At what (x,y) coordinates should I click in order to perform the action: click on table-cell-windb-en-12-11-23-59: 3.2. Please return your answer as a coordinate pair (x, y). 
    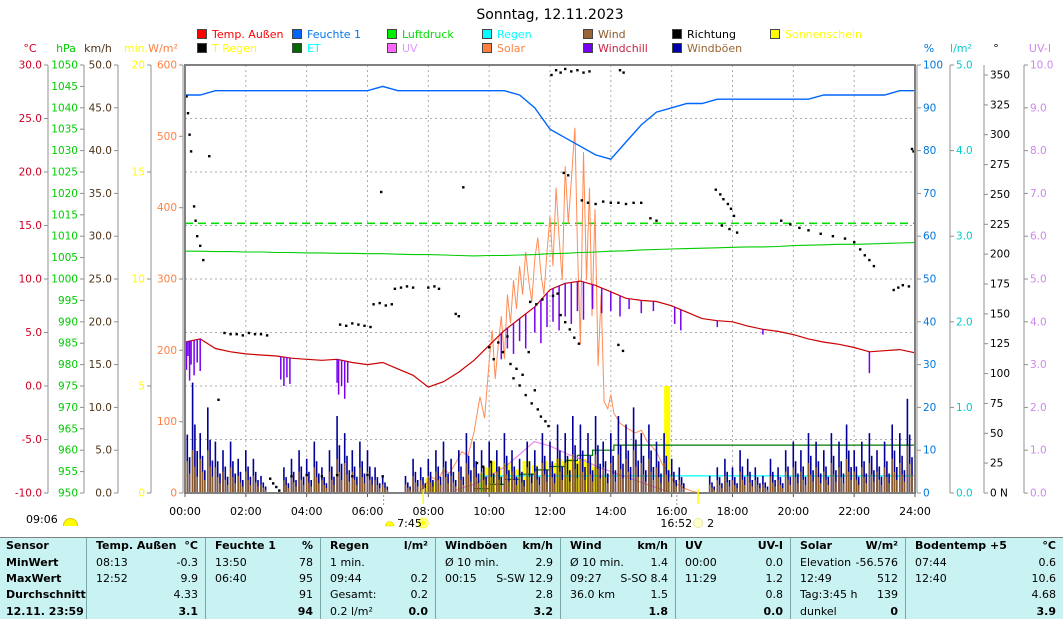
    Looking at the image, I should click on (497, 611).